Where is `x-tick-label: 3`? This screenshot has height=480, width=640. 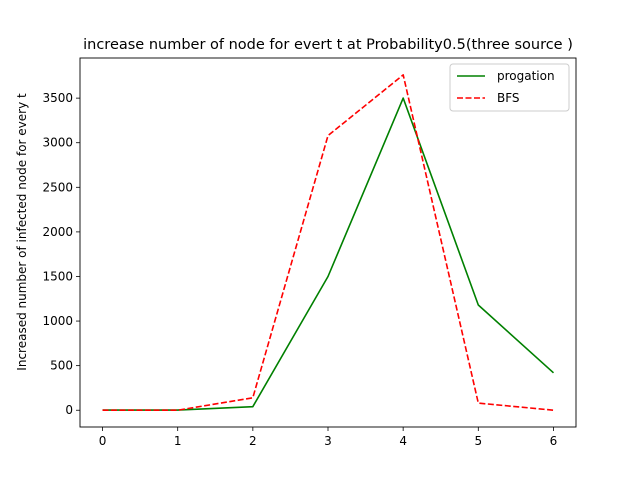
x-tick-label: 3 is located at coordinates (328, 441).